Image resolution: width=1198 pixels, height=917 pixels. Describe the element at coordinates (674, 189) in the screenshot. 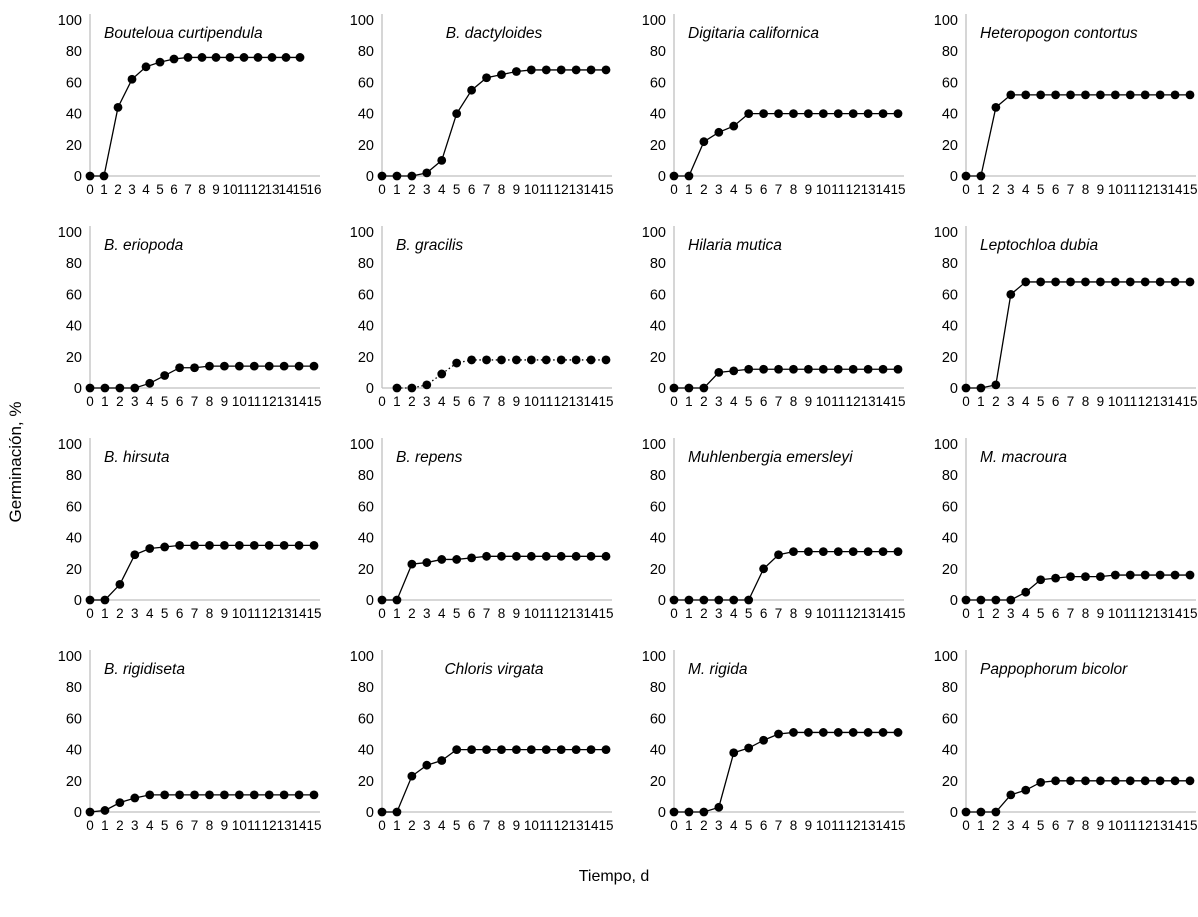

I see `x-tick-label: 0` at that location.